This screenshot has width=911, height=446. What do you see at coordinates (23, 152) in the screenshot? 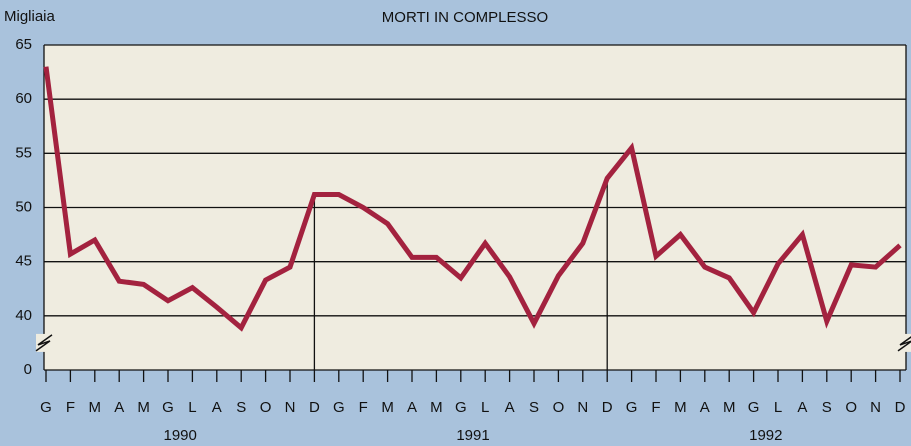
I see `y-tick-label: 55` at bounding box center [23, 152].